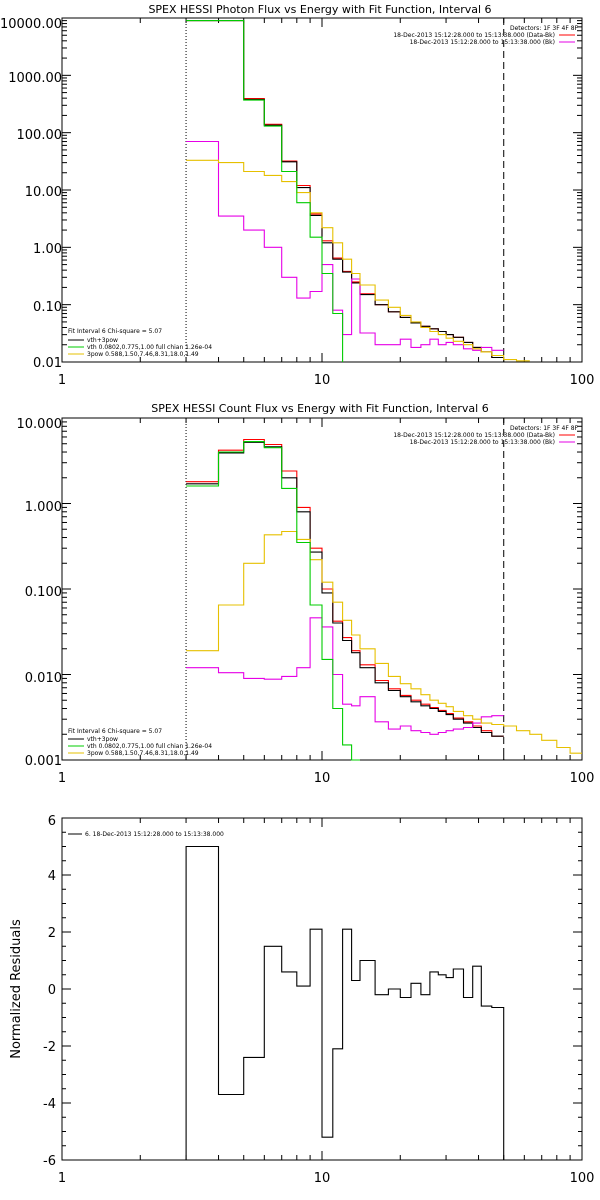 The height and width of the screenshot is (1200, 600). Describe the element at coordinates (143, 753) in the screenshot. I see `count-legend-line: 3pow 0.588,1.50,7.46,8.31,18.0,1.49` at that location.